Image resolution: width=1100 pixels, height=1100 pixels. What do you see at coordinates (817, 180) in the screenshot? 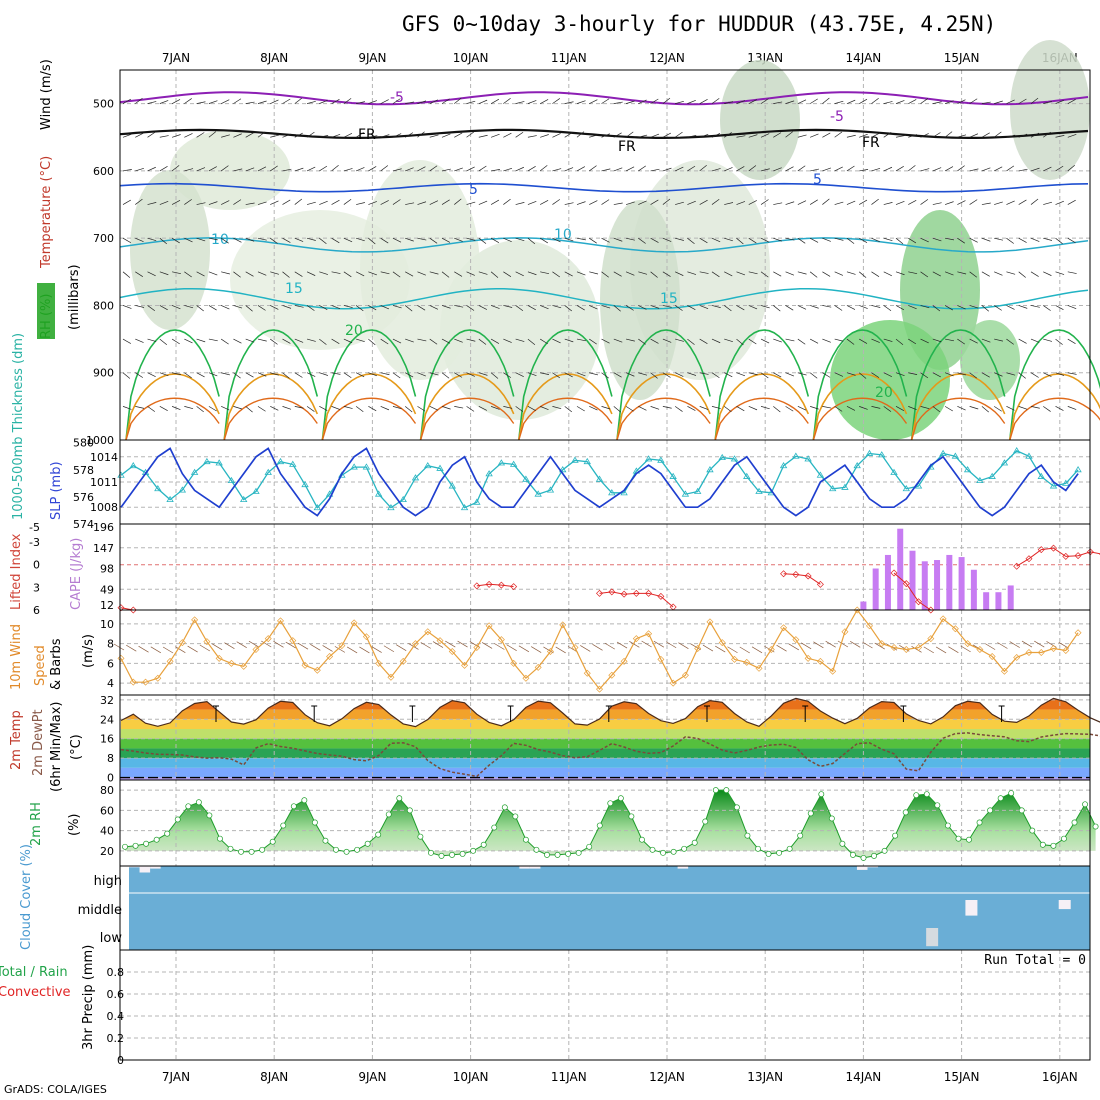
I see `contour-label: 5` at bounding box center [817, 180].